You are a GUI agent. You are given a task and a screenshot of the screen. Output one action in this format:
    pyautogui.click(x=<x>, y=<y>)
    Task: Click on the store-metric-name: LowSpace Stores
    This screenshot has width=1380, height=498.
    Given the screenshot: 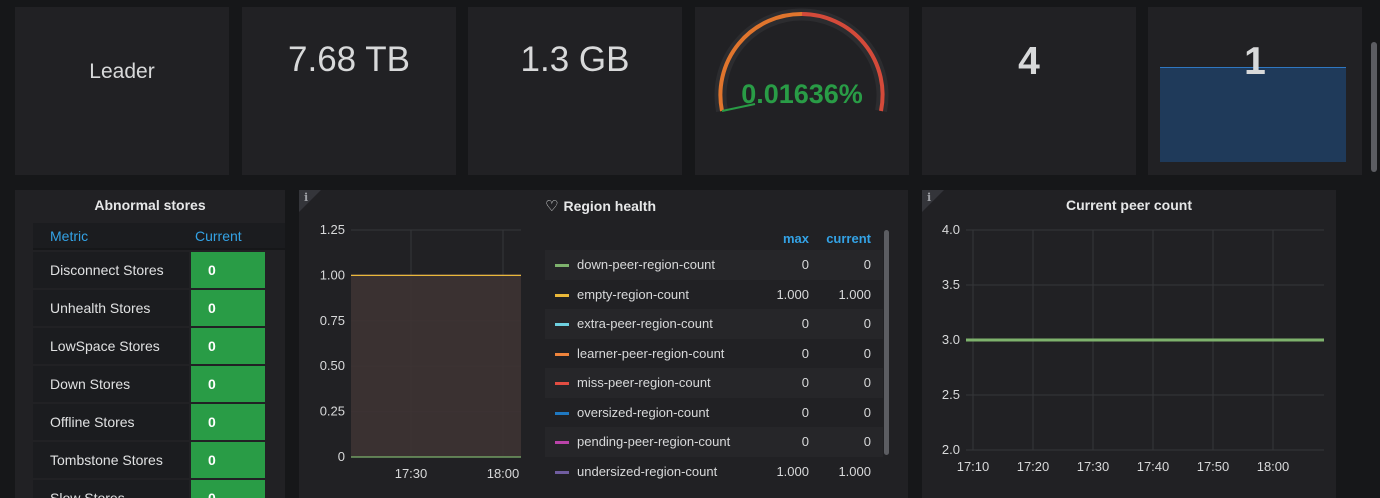 What is the action you would take?
    pyautogui.click(x=111, y=346)
    